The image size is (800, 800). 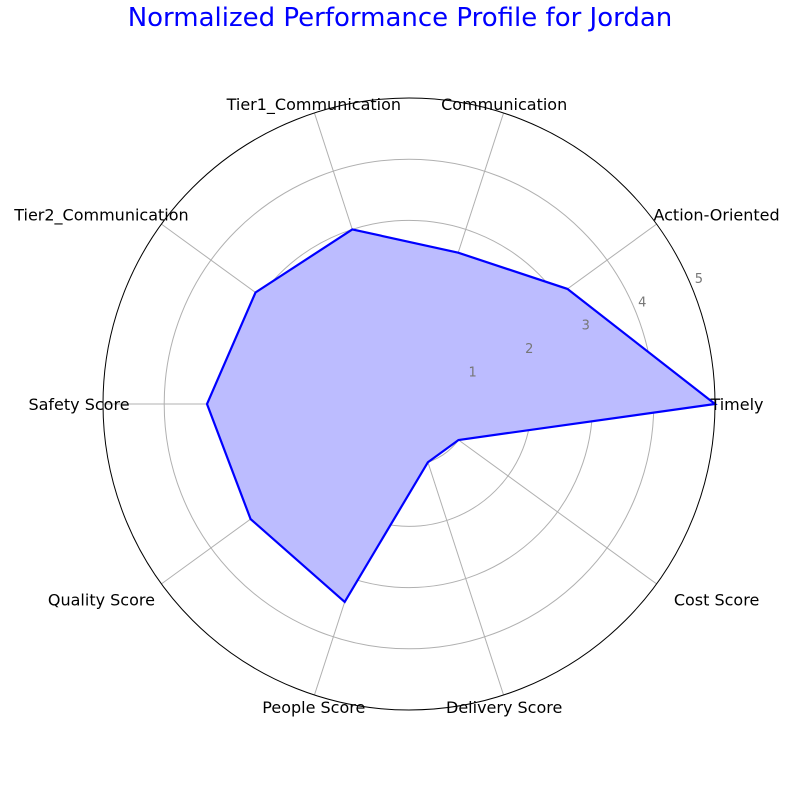 What do you see at coordinates (473, 373) in the screenshot?
I see `radial-tick-label: 1` at bounding box center [473, 373].